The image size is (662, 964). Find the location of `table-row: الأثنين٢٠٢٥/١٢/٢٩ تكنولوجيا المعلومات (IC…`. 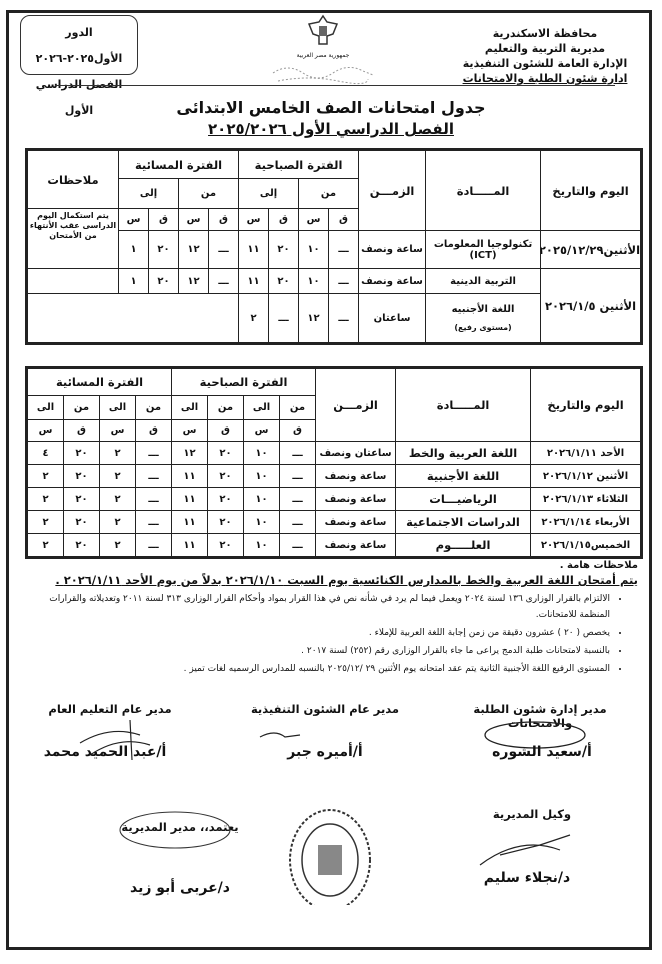

table-row: الأثنين٢٠٢٥/١٢/٢٩ تكنولوجيا المعلومات (IC… is located at coordinates (335, 249).